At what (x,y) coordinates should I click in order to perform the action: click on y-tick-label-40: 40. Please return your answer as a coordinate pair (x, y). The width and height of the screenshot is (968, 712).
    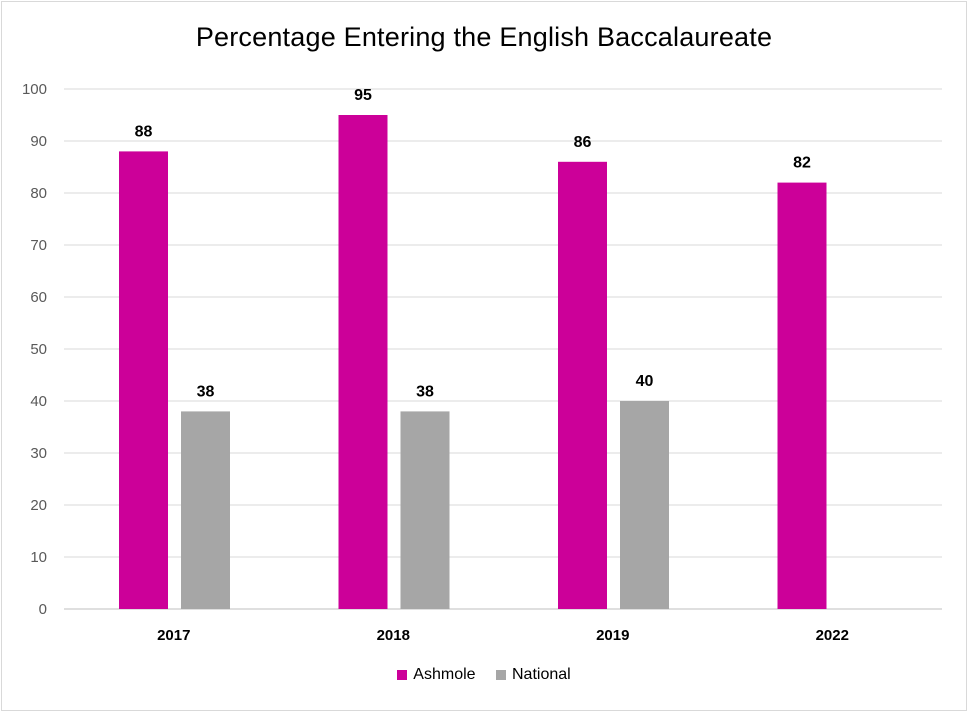
    Looking at the image, I should click on (38, 401).